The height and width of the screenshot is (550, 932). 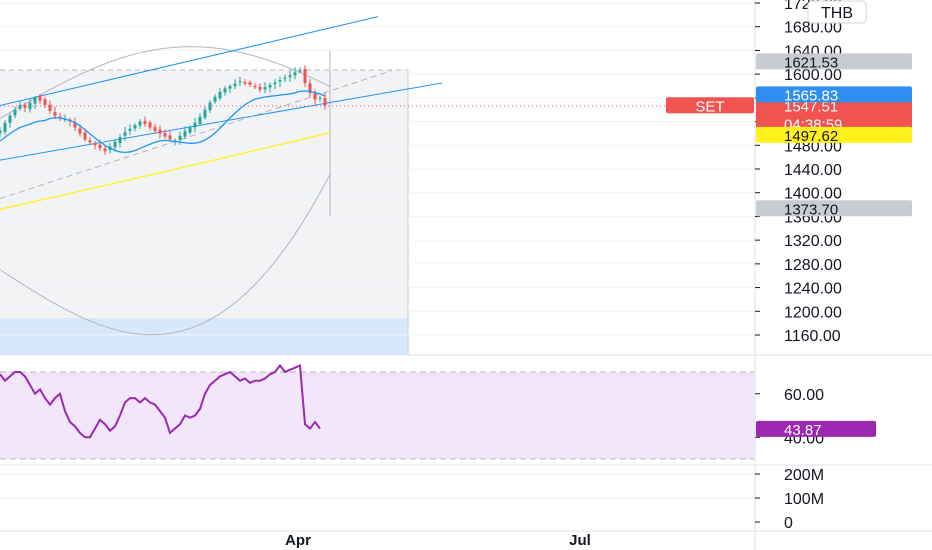 I want to click on rsi-line, so click(x=160, y=401).